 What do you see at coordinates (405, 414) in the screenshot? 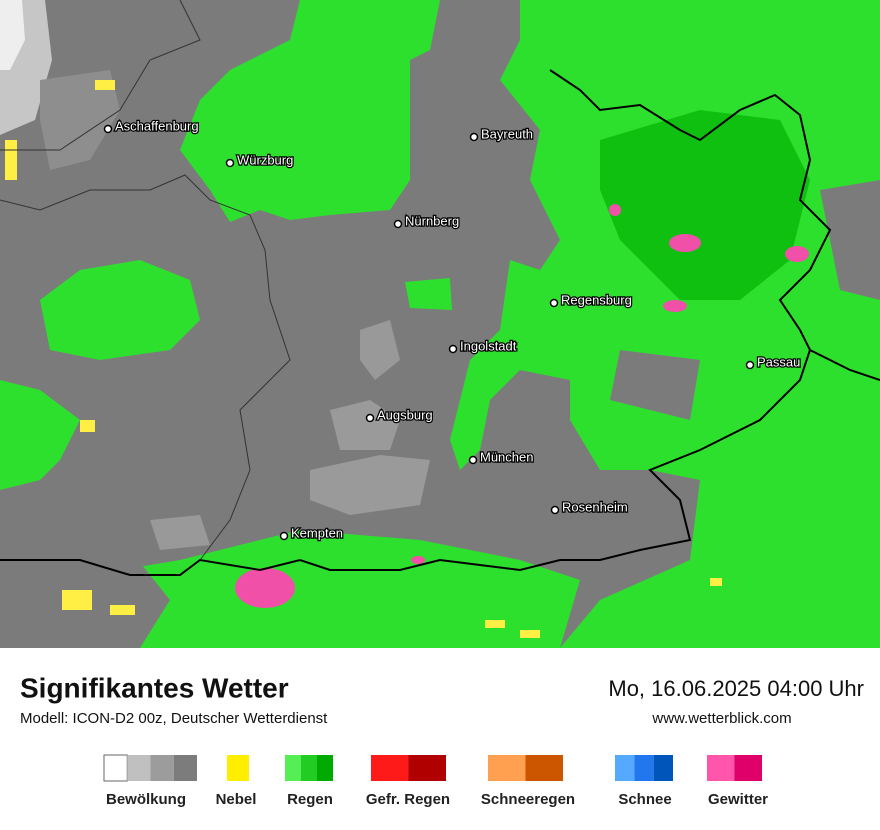
I see `city-label: Augsburg` at bounding box center [405, 414].